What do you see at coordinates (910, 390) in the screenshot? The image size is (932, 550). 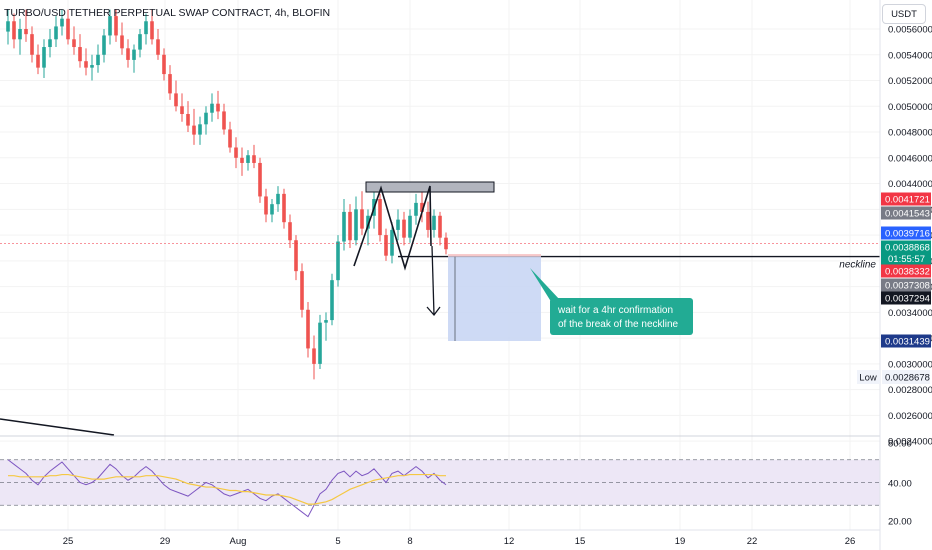 I see `price-tick-label: 0.0028000` at bounding box center [910, 390].